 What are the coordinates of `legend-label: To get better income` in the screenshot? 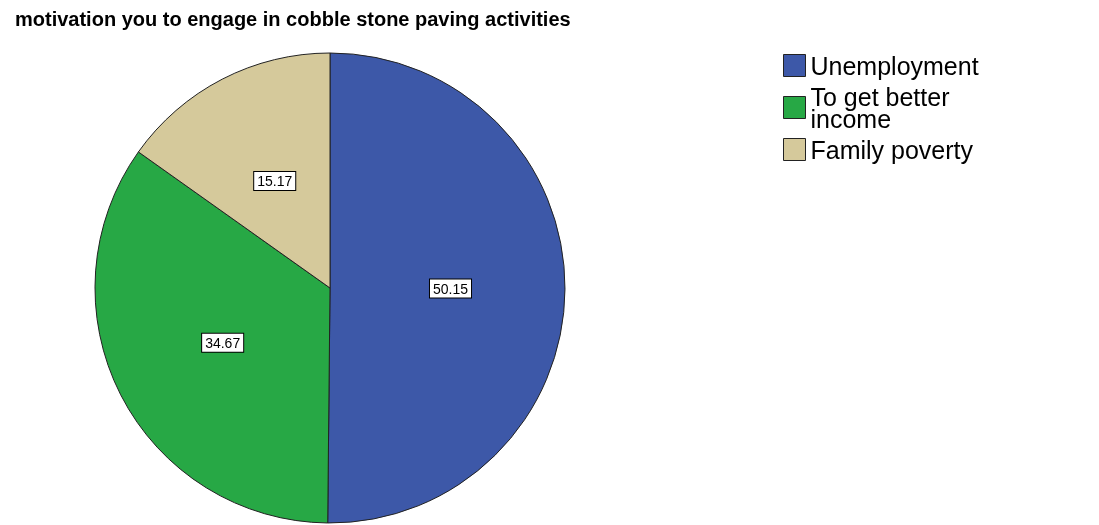 It's located at (880, 107).